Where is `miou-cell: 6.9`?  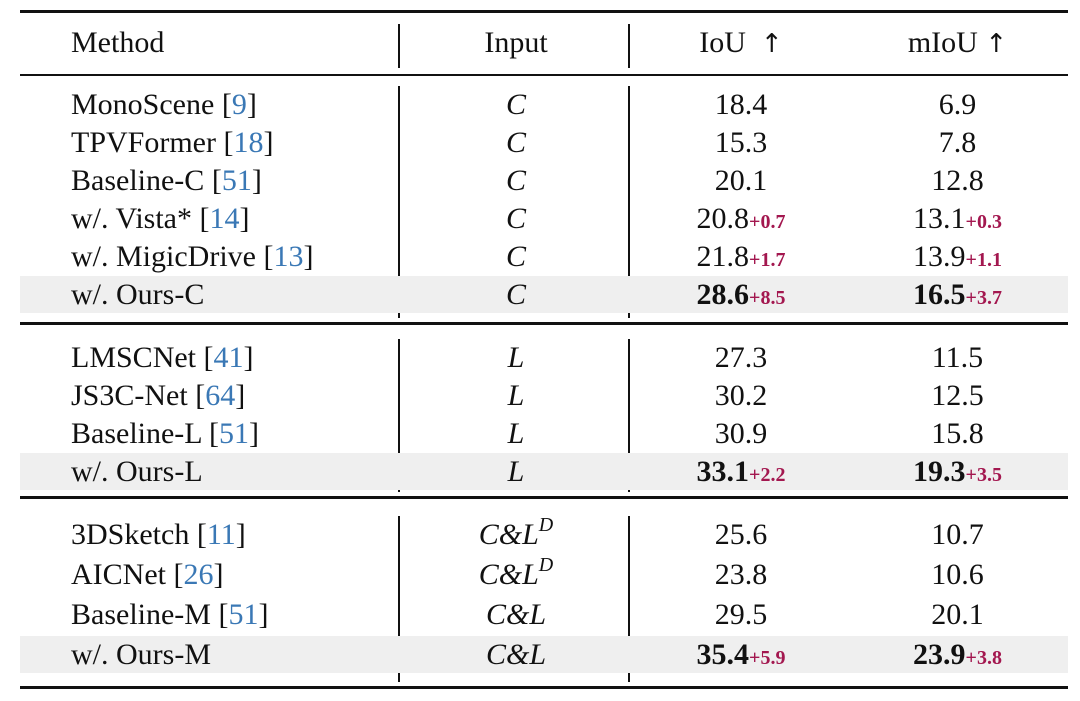 miou-cell: 6.9 is located at coordinates (957, 105).